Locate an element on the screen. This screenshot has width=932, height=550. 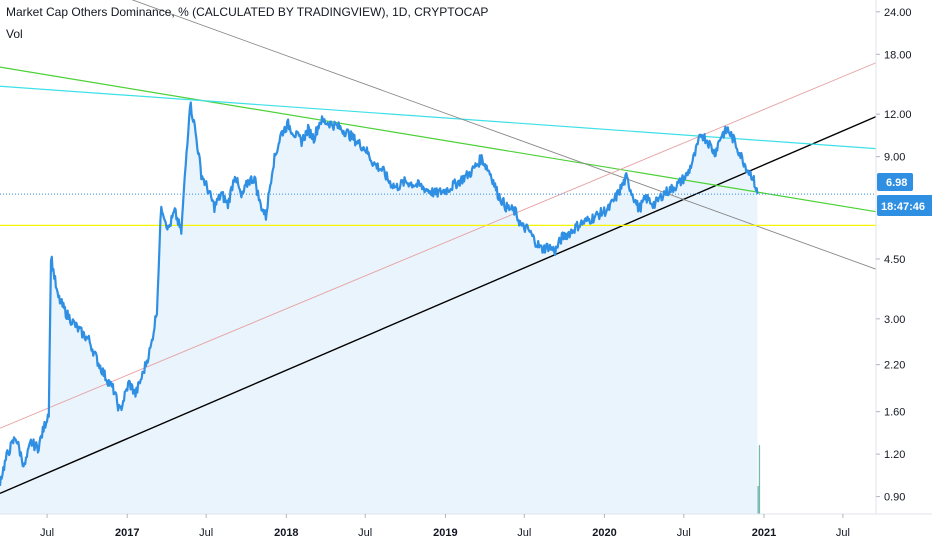
y-tick-label: 12.00 is located at coordinates (898, 115).